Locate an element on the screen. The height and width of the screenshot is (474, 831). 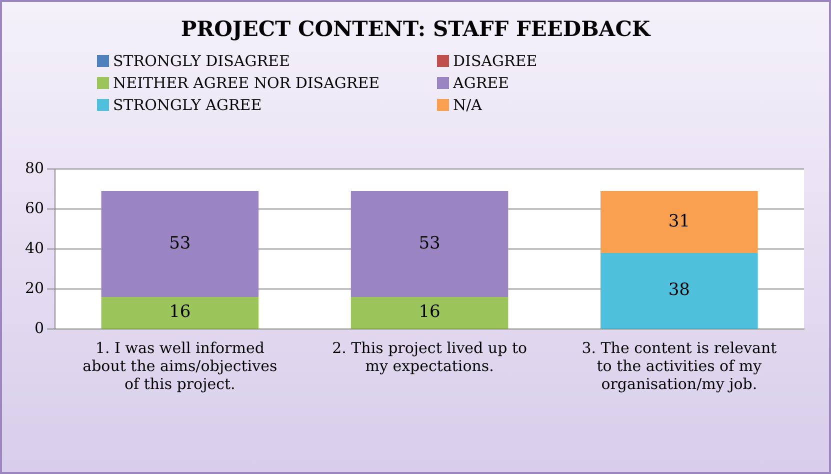
data-label: 31 is located at coordinates (679, 221).